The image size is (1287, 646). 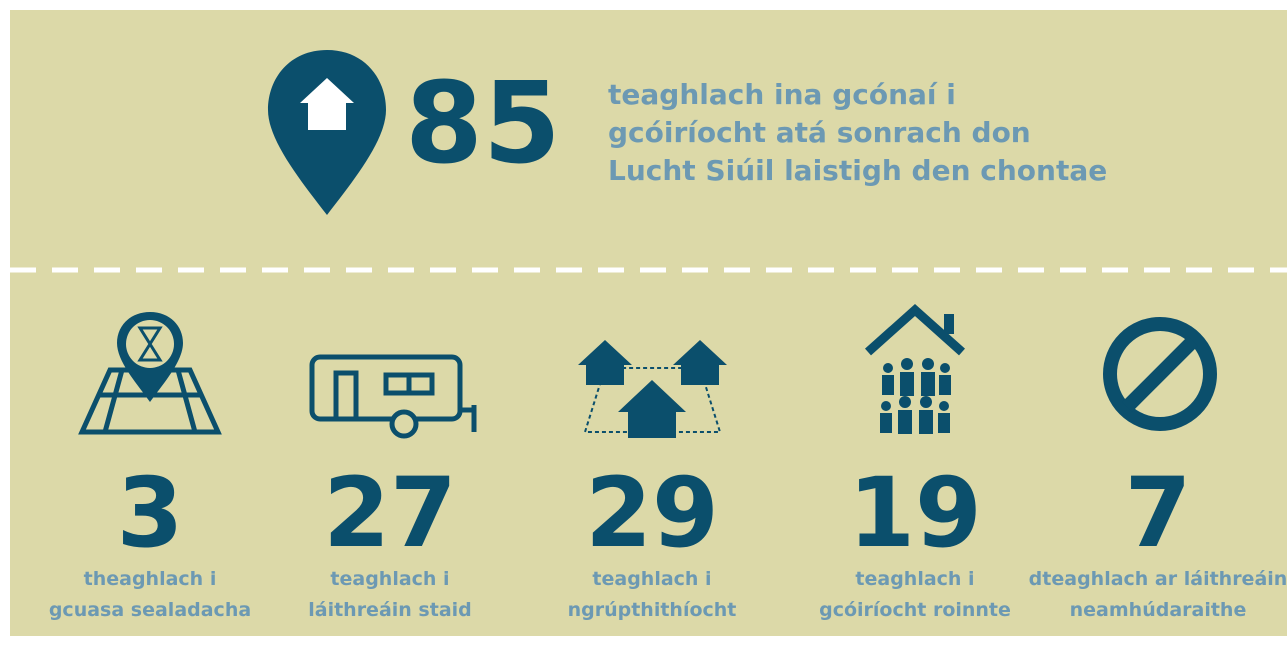 What do you see at coordinates (1158, 579) in the screenshot?
I see `item-label: dteaghlach ar láithreáin` at bounding box center [1158, 579].